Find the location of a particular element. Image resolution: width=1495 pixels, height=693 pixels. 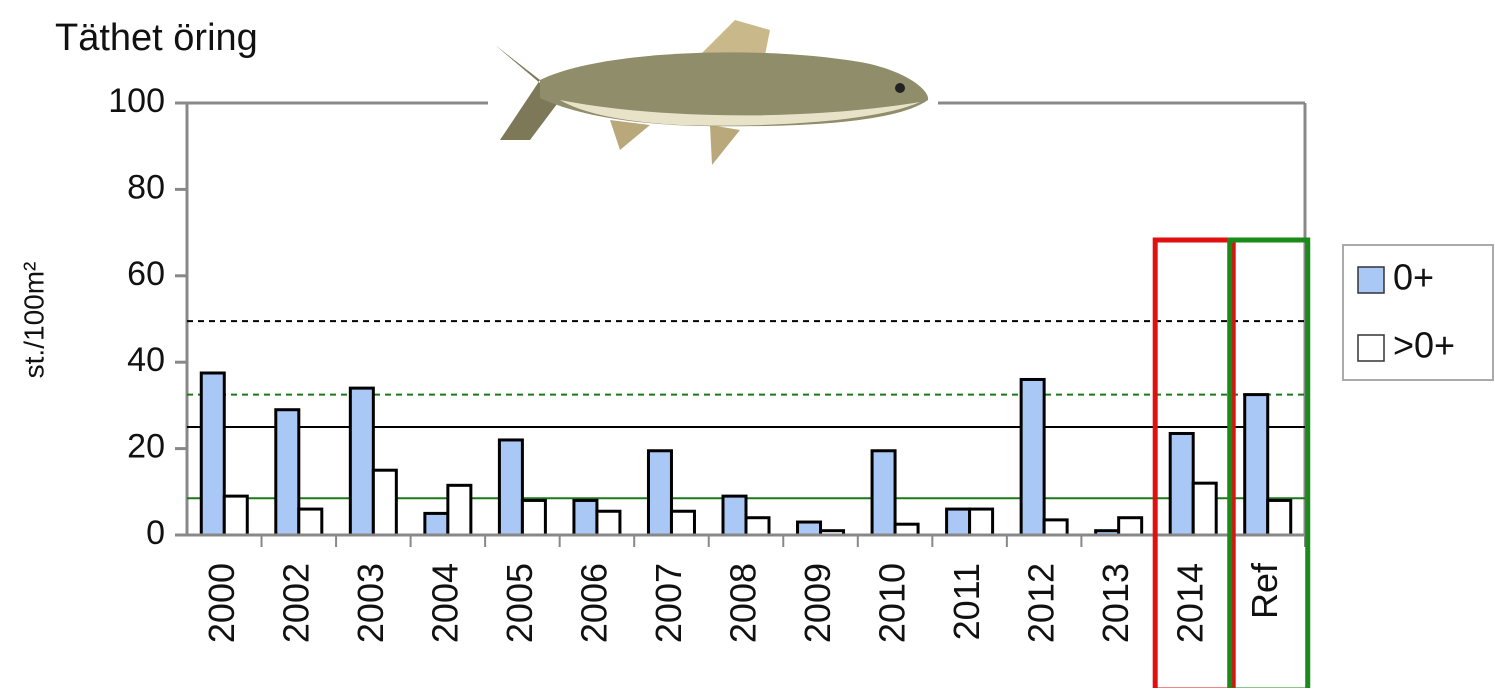

x-tick-label: 2007 is located at coordinates (668, 603).